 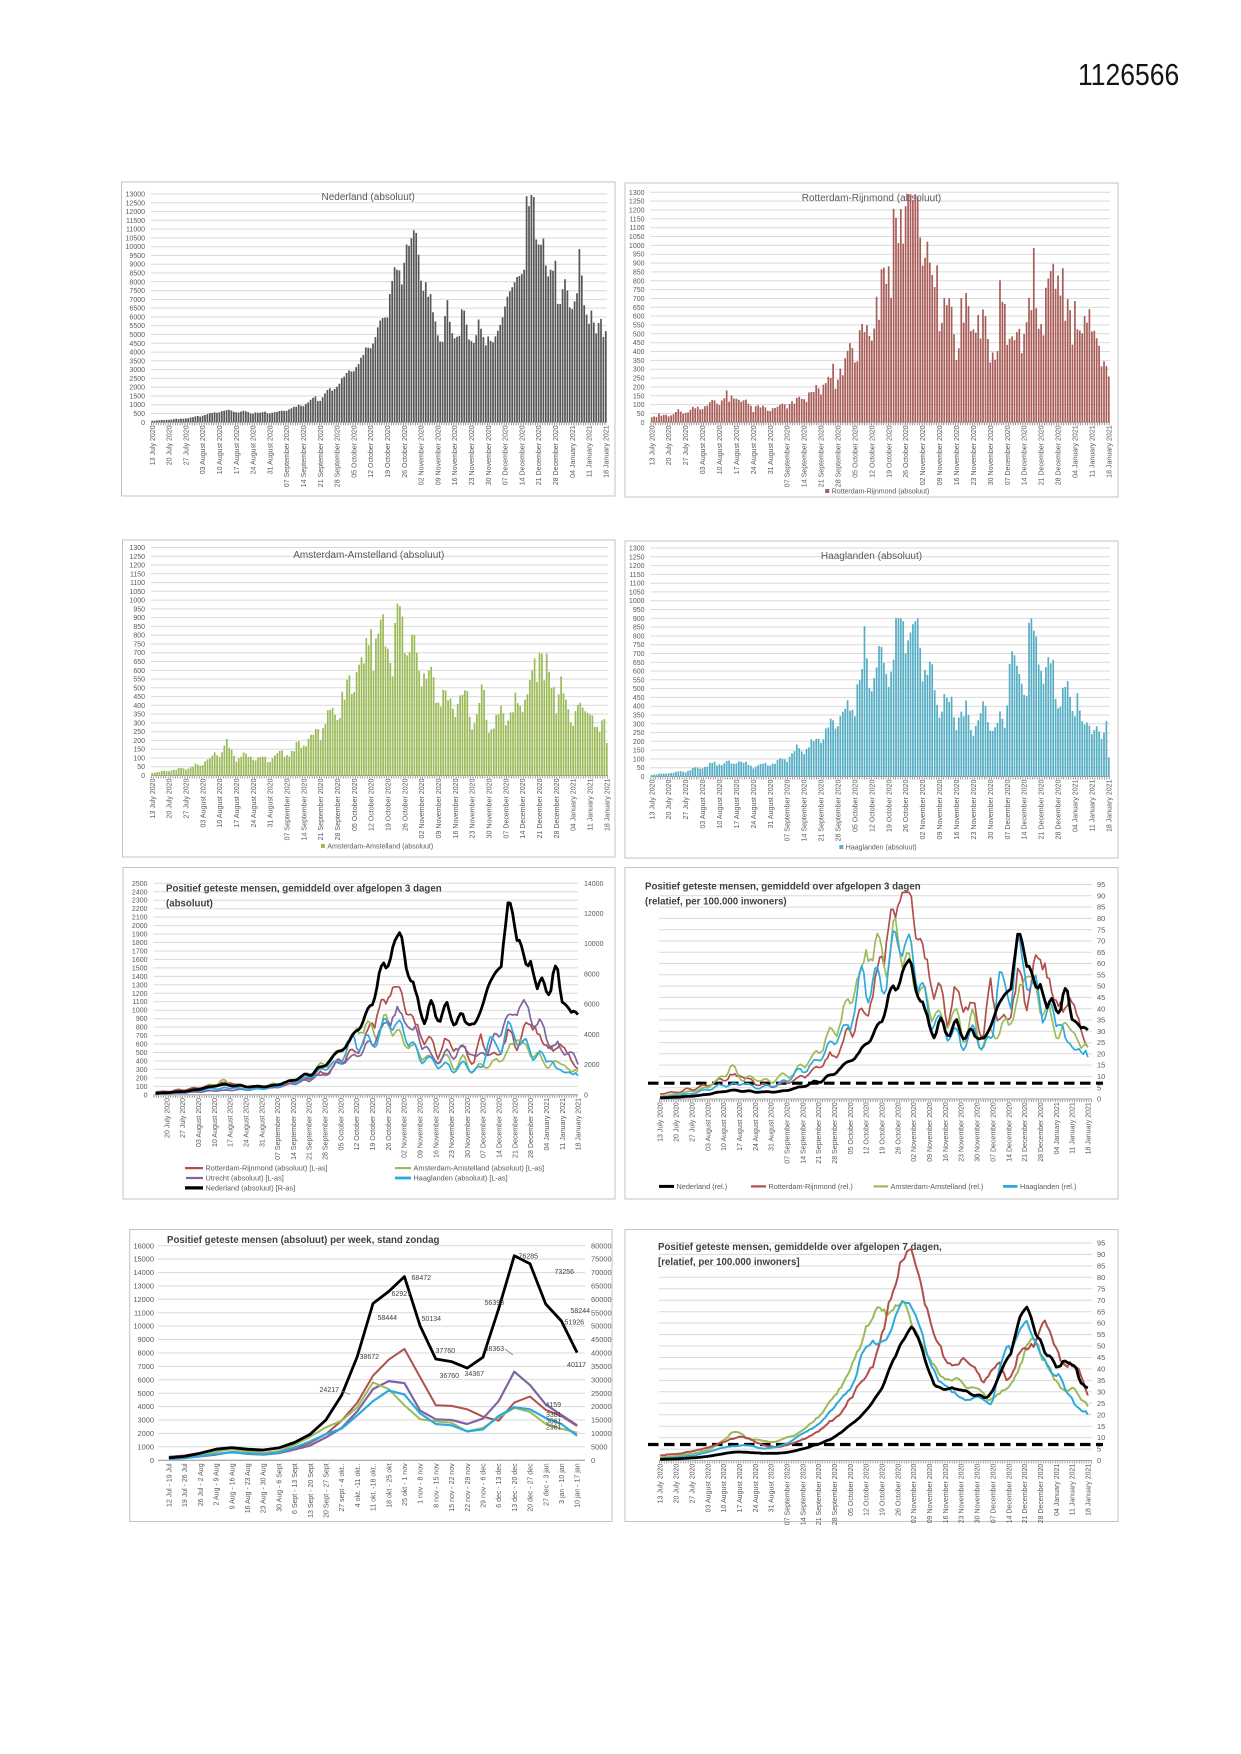 I want to click on svg-text: 1050, so click(x=637, y=237).